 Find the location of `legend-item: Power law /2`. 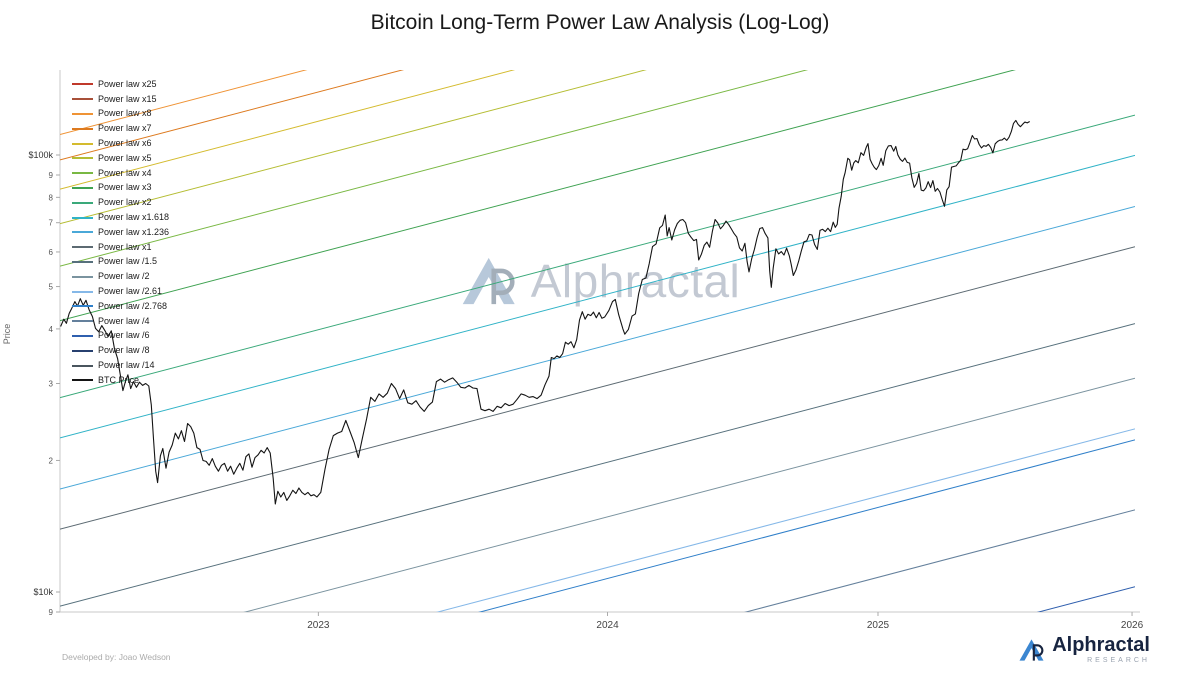

legend-item: Power law /2 is located at coordinates (120, 276).